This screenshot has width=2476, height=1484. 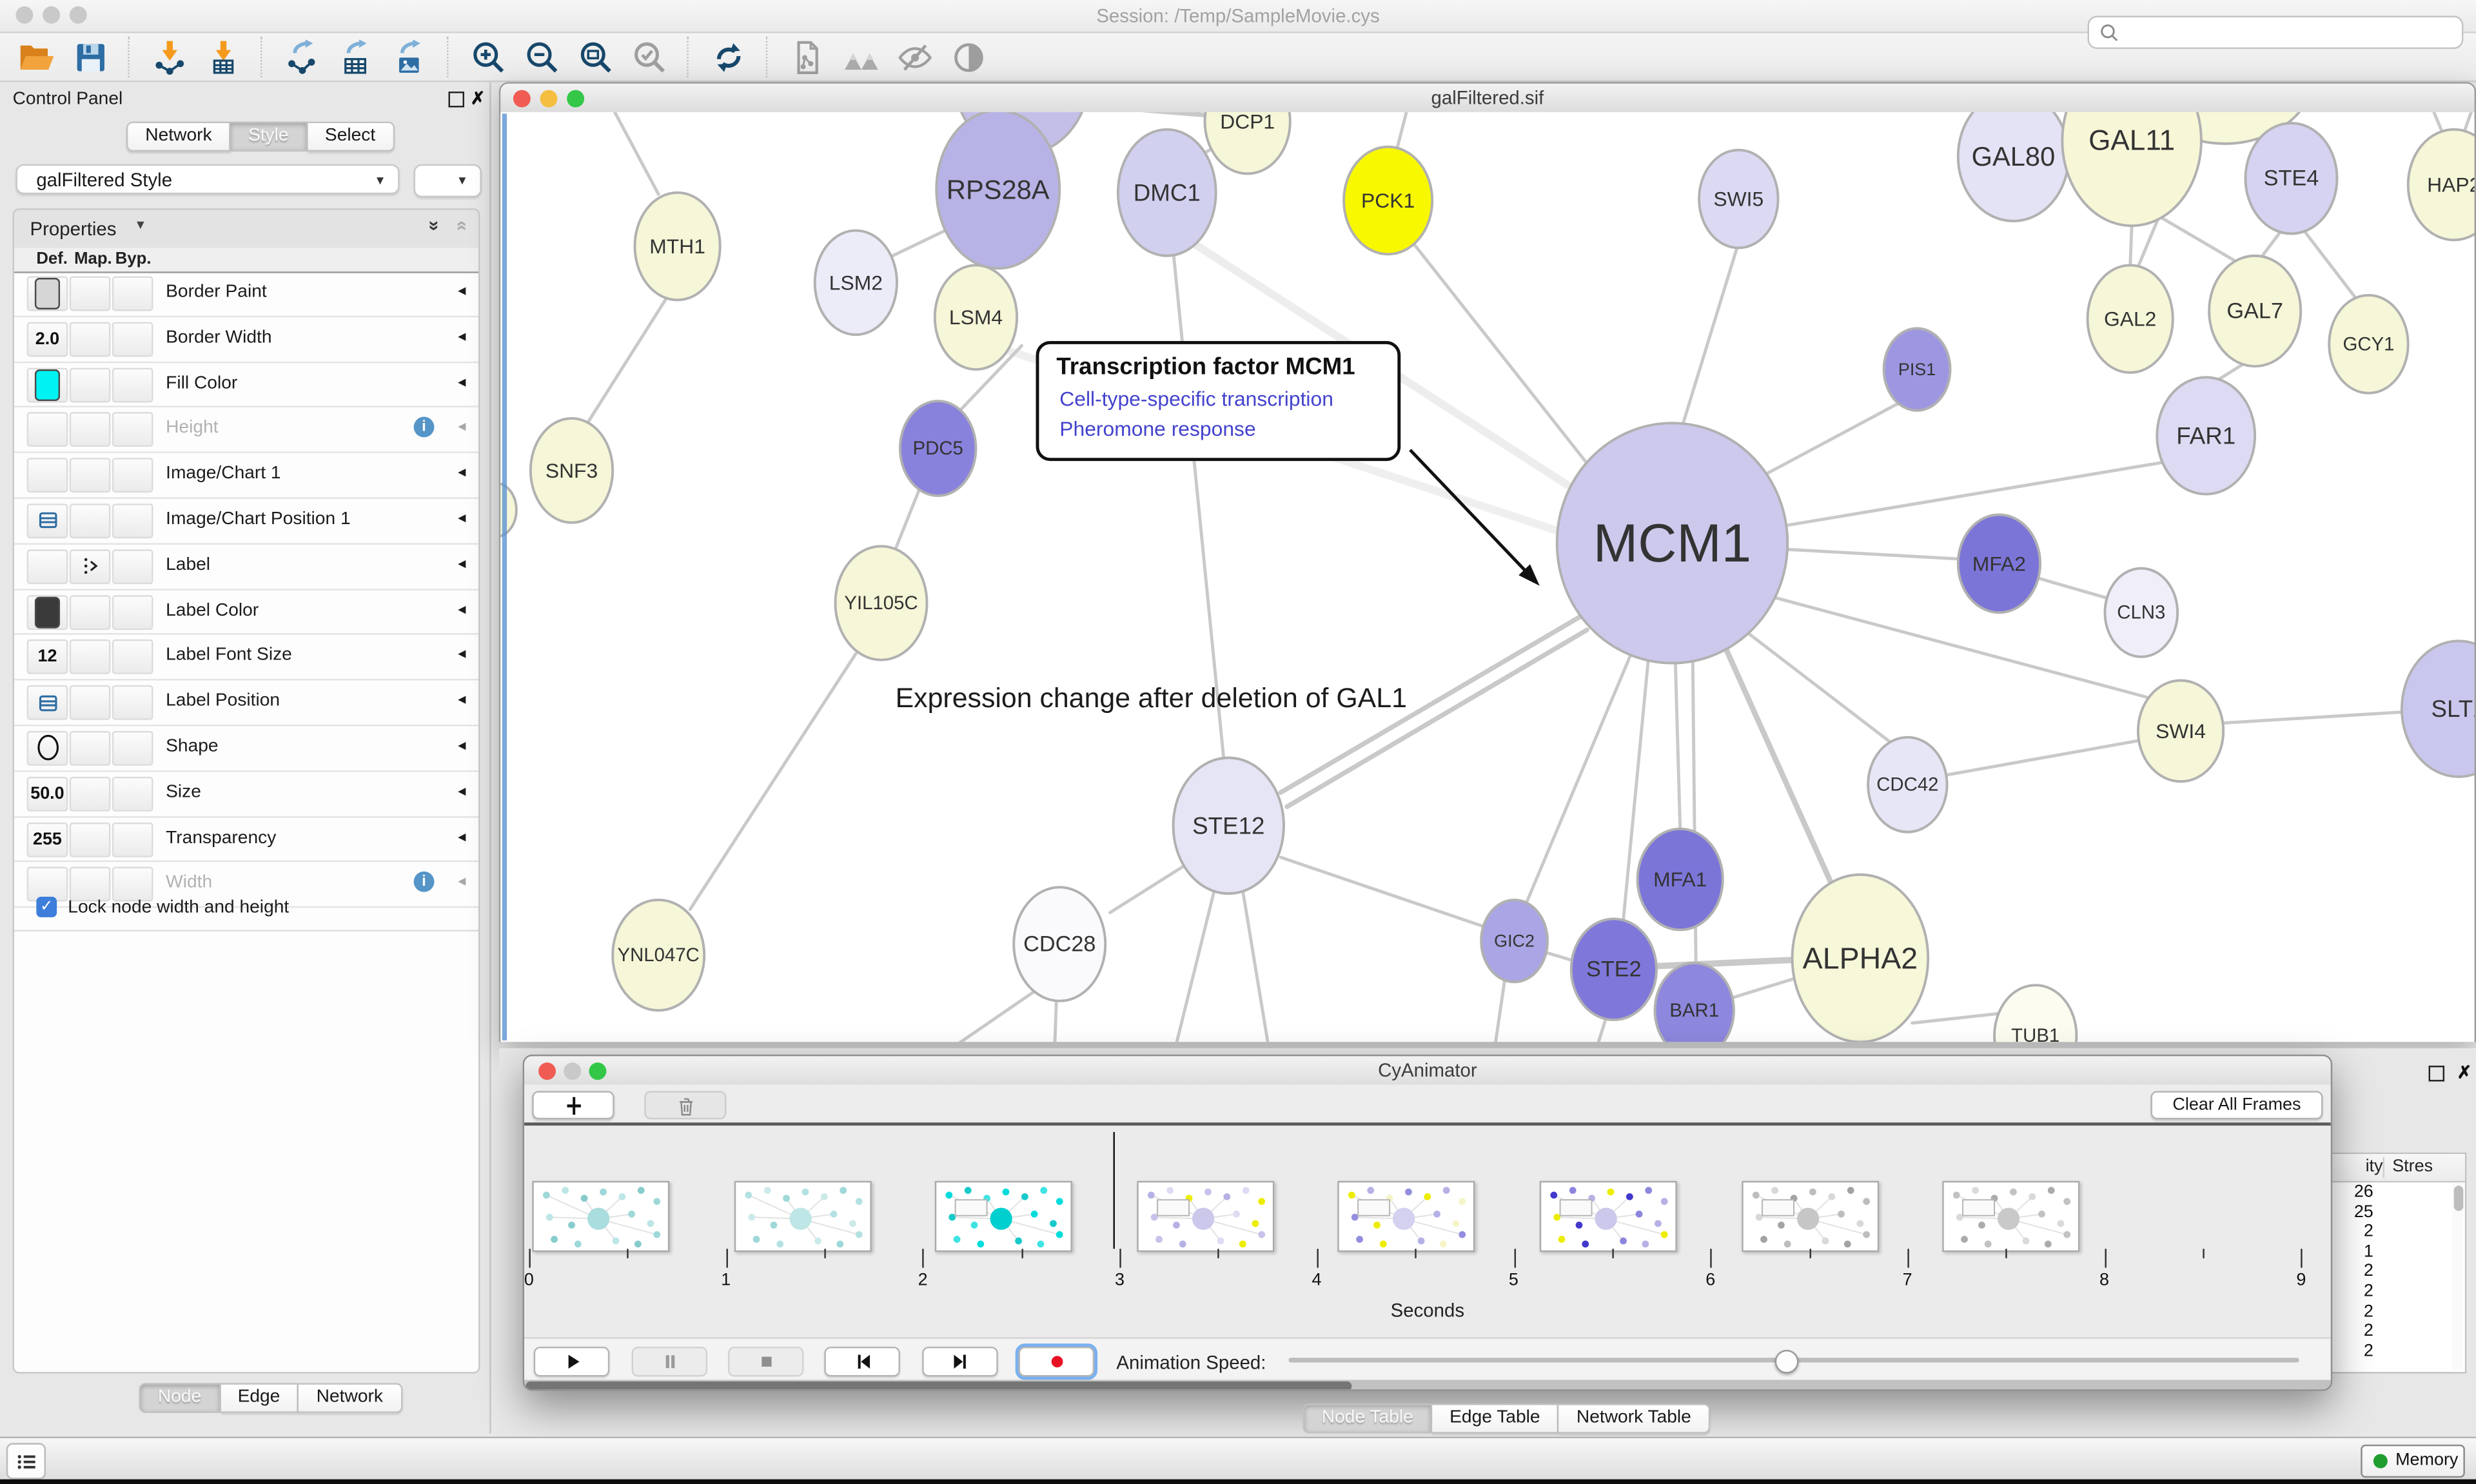 What do you see at coordinates (2374, 1166) in the screenshot?
I see `column-header-ity: ity` at bounding box center [2374, 1166].